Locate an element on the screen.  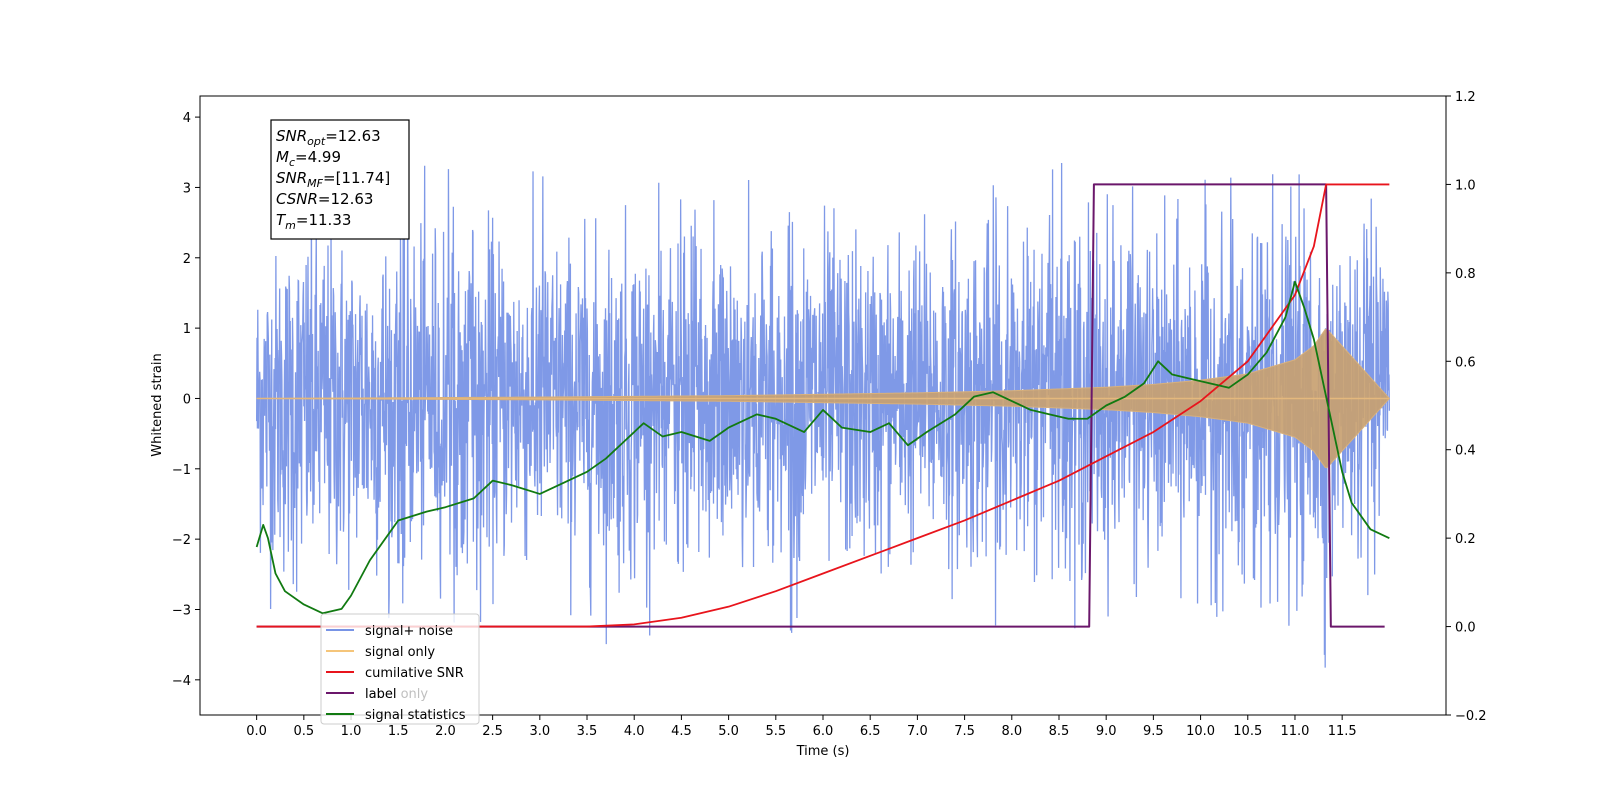
y-tick-label: −4 is located at coordinates (181, 681).